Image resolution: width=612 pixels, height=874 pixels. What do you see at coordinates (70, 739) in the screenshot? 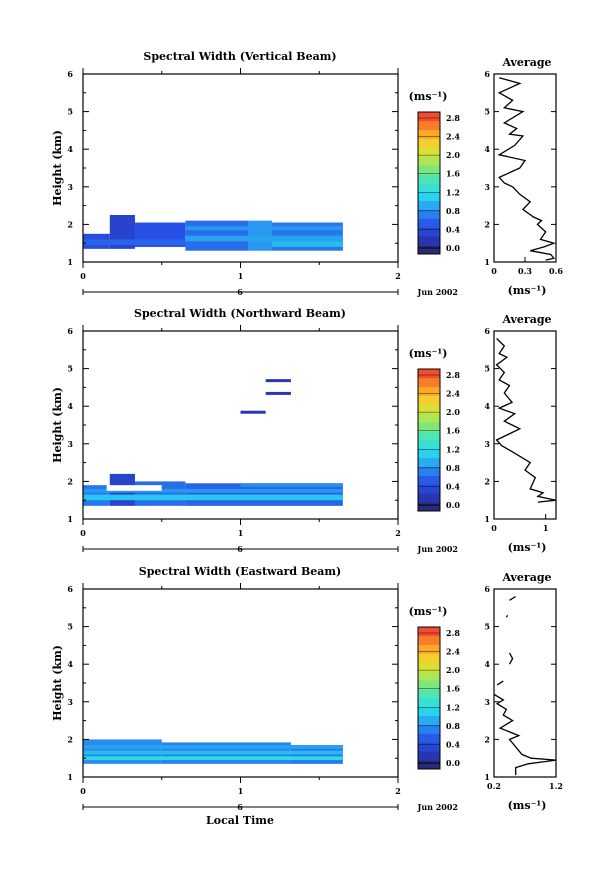
I see `y-tick-label: 2` at bounding box center [70, 739].